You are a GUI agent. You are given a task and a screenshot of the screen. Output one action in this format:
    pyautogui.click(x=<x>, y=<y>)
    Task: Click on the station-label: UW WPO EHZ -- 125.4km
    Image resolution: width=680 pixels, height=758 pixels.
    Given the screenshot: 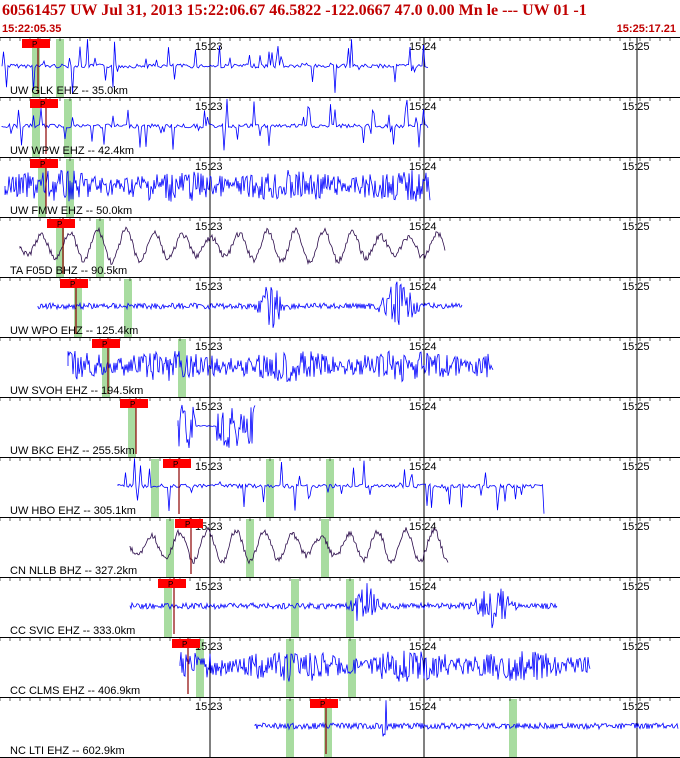 What is the action you would take?
    pyautogui.click(x=74, y=331)
    